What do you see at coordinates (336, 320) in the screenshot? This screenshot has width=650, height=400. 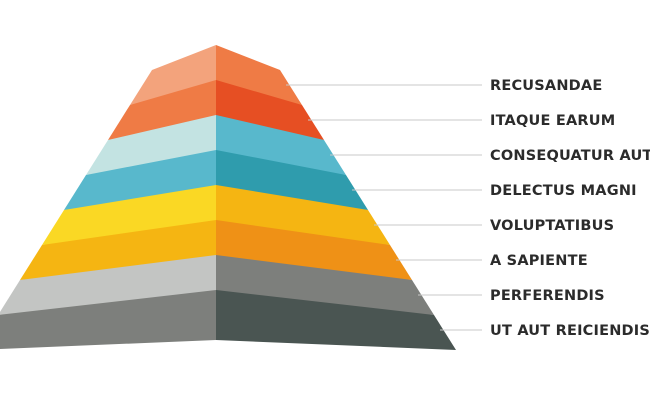 I see `pyramid-tier-8-right-face` at bounding box center [336, 320].